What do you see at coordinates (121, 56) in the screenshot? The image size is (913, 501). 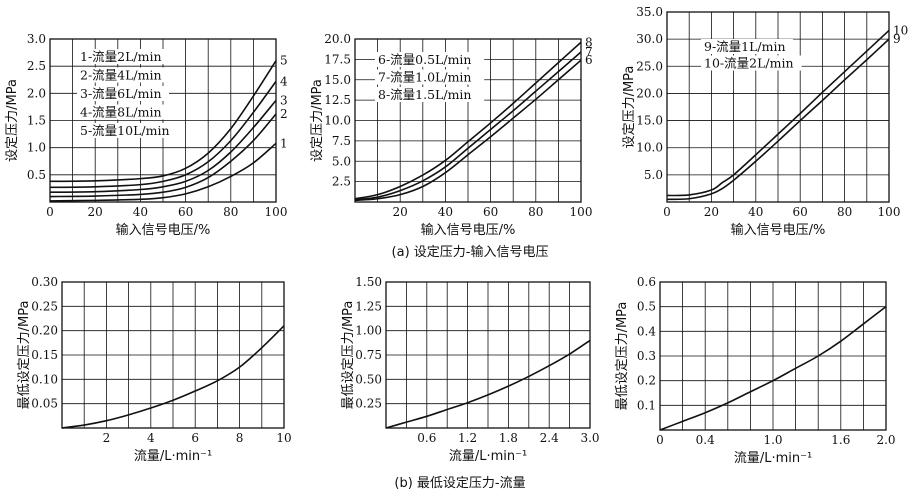 I see `legend-entry: 1-流量2L/min` at bounding box center [121, 56].